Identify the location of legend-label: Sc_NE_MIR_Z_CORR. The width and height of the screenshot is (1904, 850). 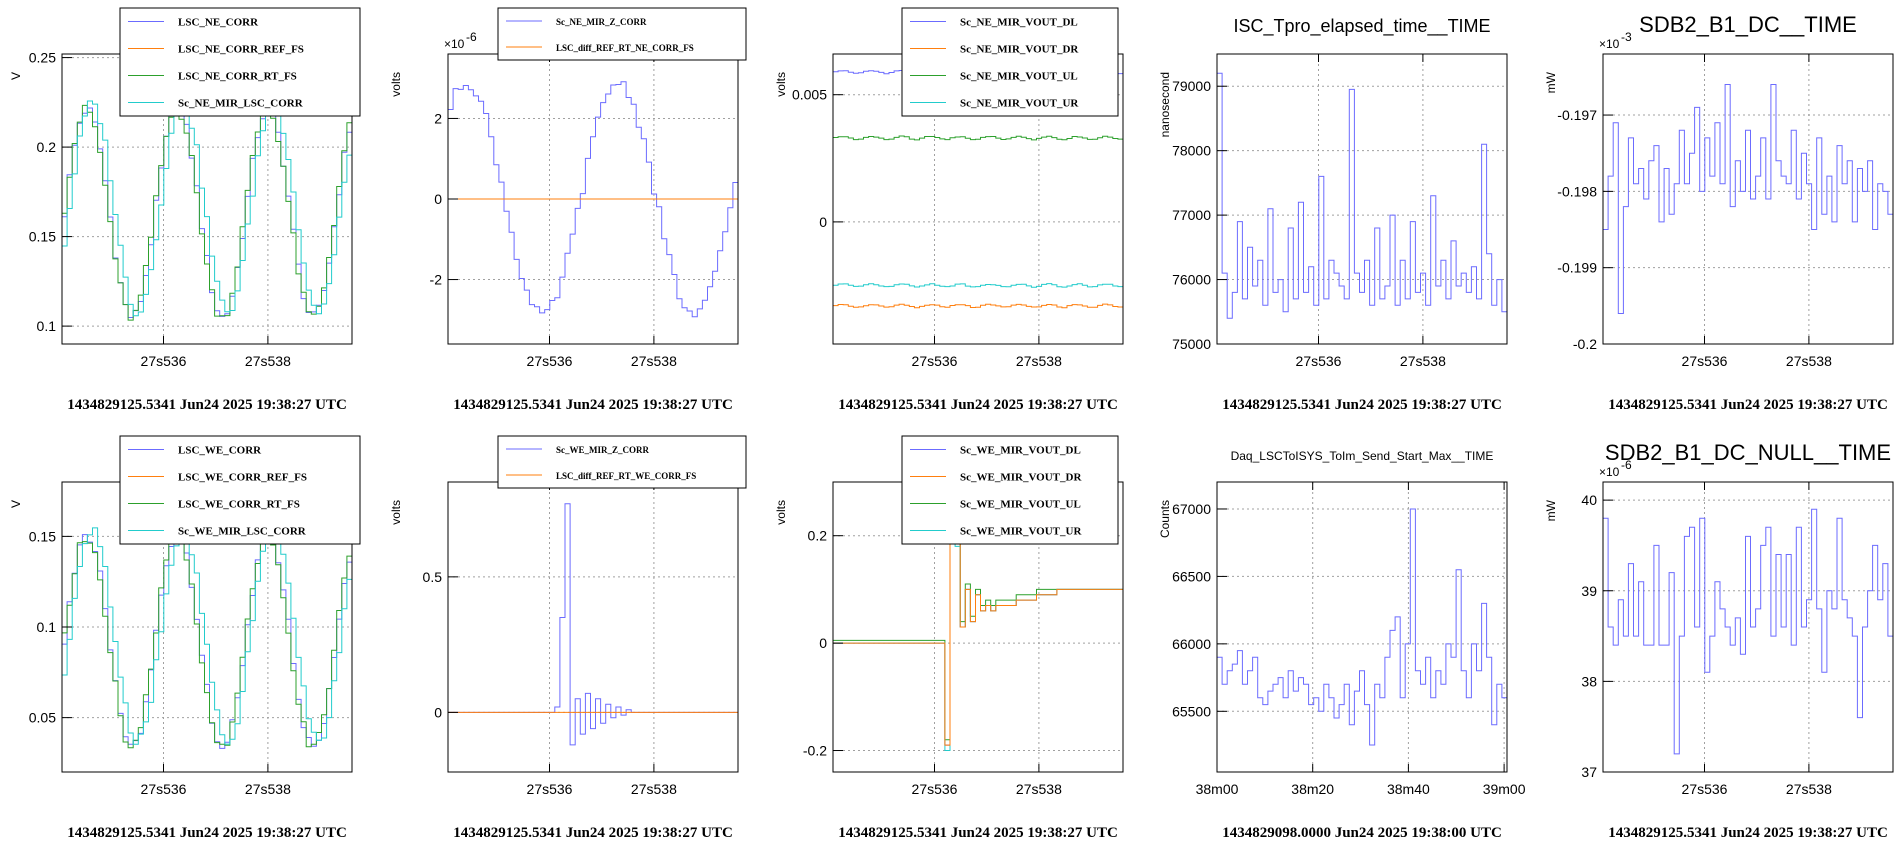
(601, 22).